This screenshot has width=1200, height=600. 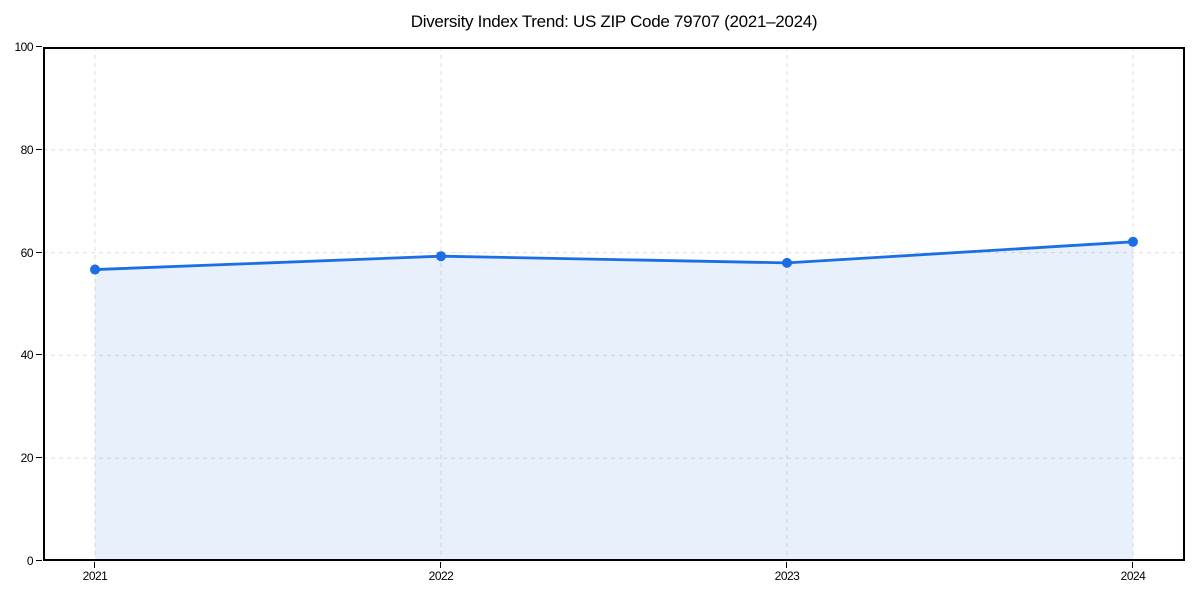 I want to click on x-tick-label: 2021, so click(x=95, y=576).